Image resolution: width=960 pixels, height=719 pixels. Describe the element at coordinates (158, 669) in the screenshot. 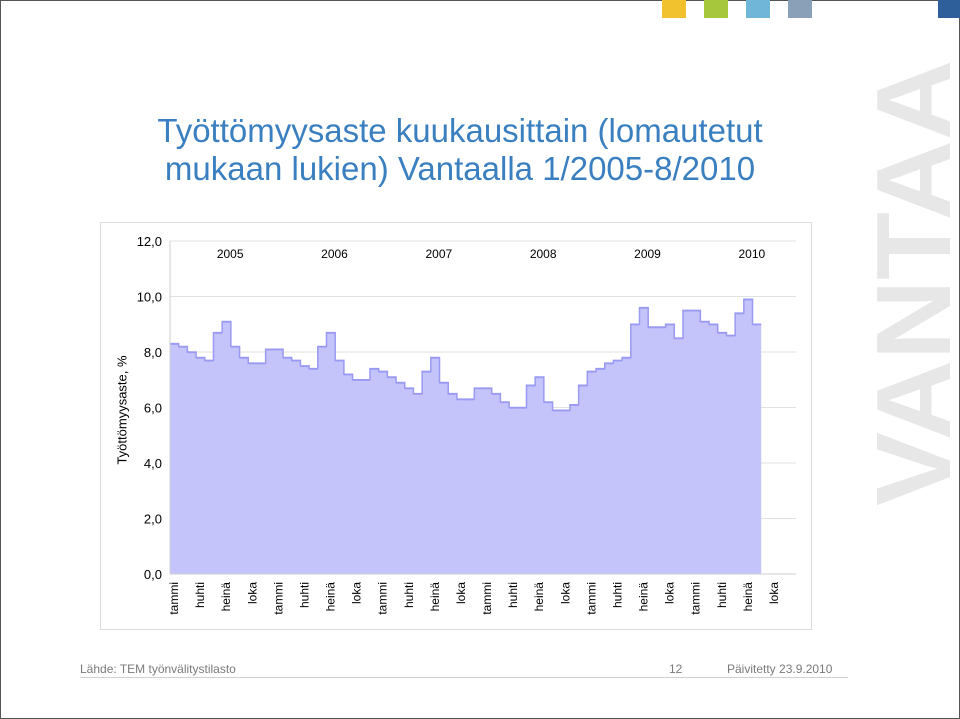

I see `footer-source: Lähde: TEM työnvälitystilasto` at that location.